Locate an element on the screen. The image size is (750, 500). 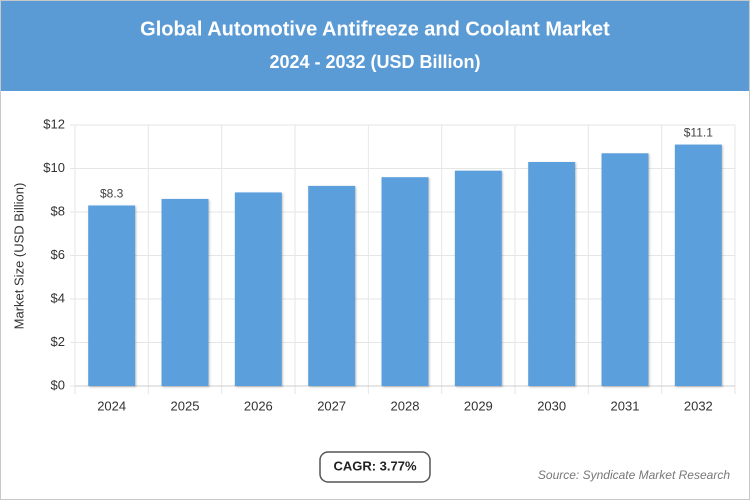
x-tick-label: 2027 is located at coordinates (331, 405).